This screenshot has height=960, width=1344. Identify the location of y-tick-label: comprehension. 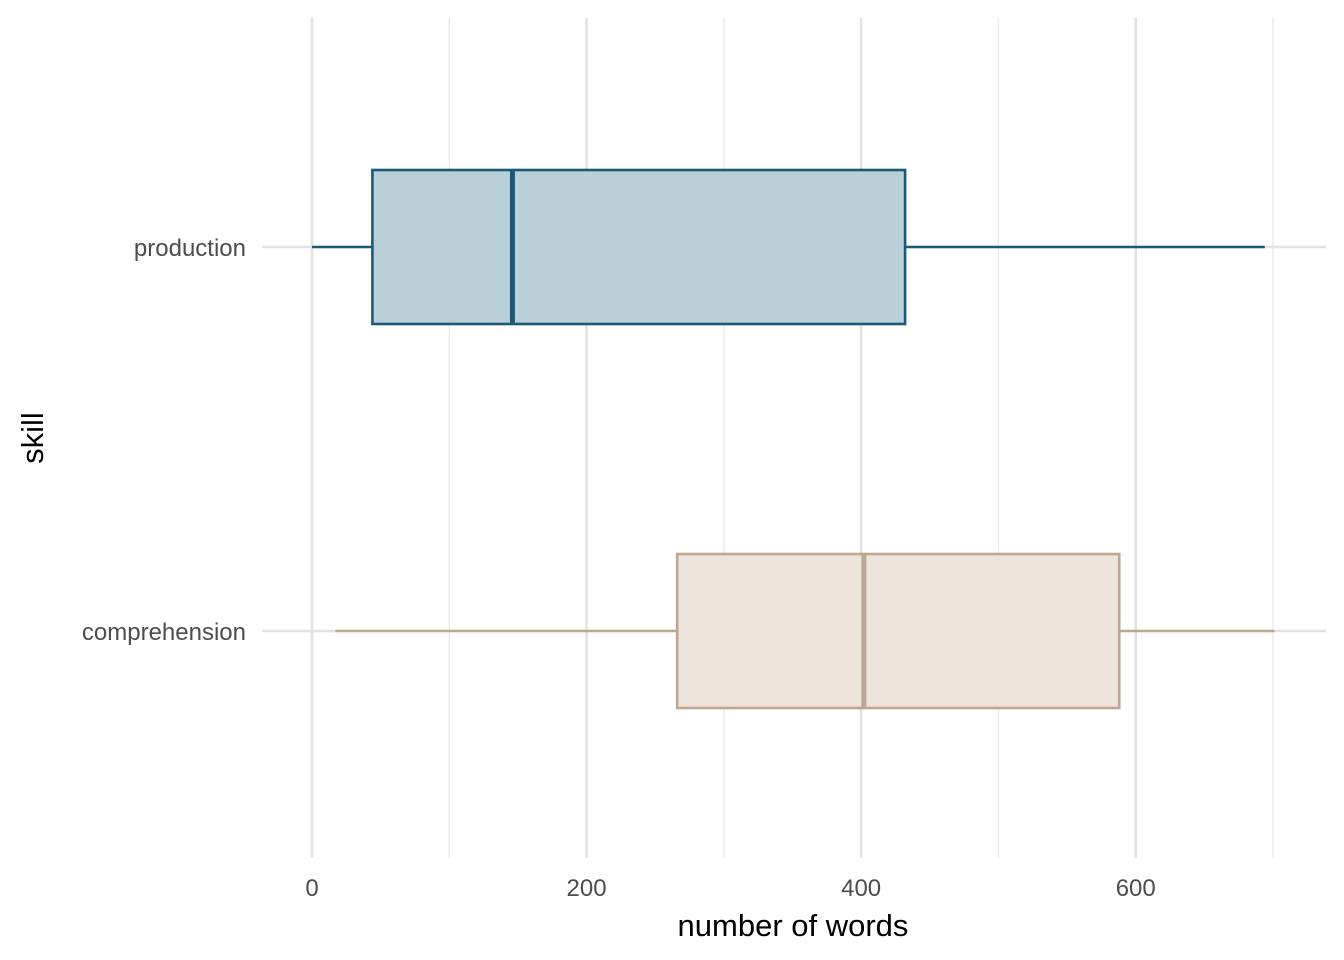
(164, 632).